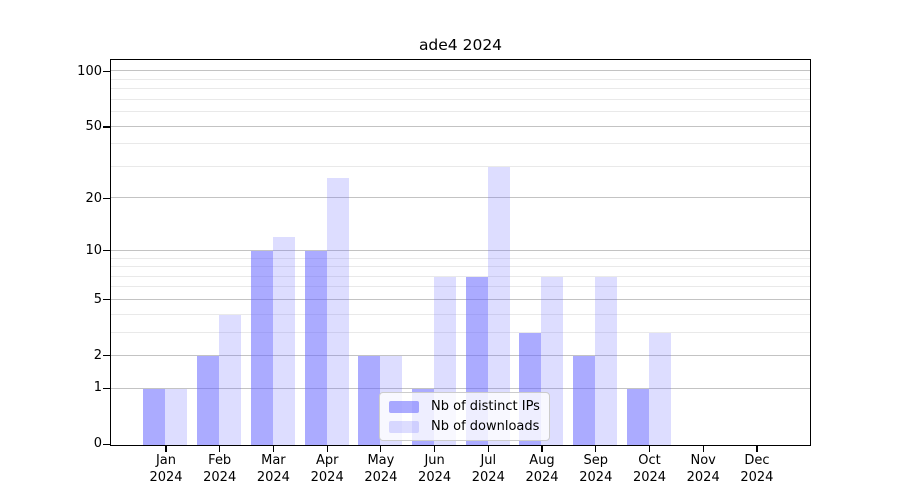  Describe the element at coordinates (283, 341) in the screenshot. I see `bar-downloads-mar` at that location.